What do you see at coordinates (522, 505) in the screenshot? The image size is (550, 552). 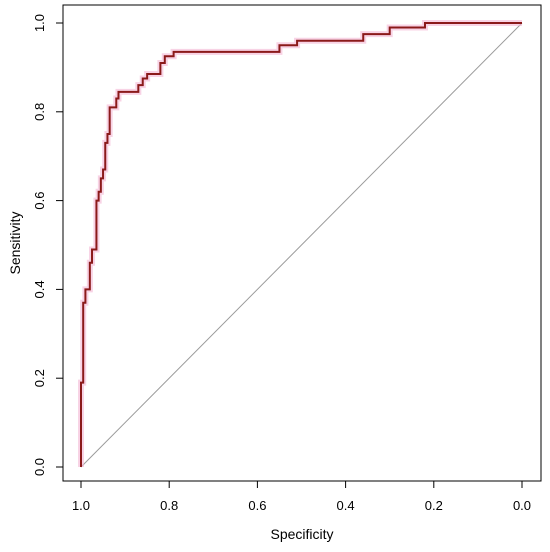 I see `x-tick-label: 0.0` at bounding box center [522, 505].